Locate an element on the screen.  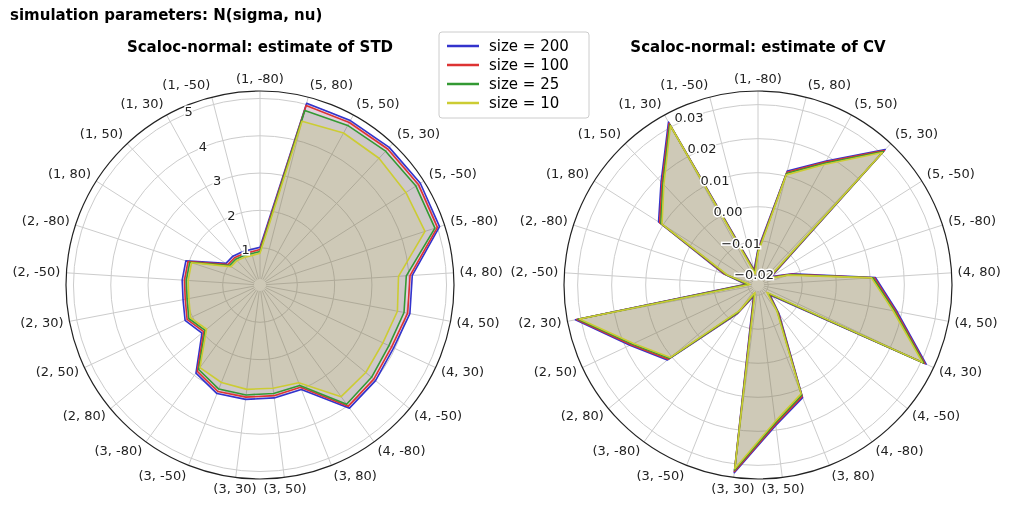
y-tick-label: 2 is located at coordinates (231, 215).